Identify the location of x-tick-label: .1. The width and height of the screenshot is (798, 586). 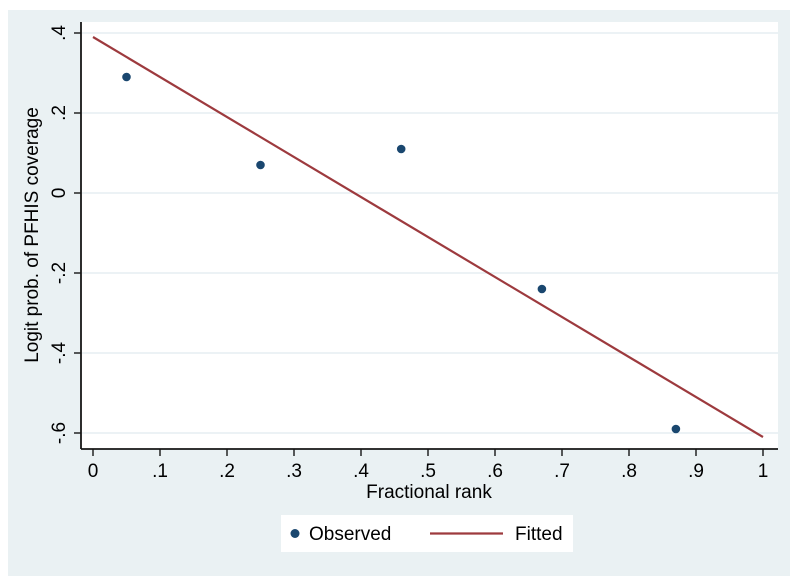
(160, 471).